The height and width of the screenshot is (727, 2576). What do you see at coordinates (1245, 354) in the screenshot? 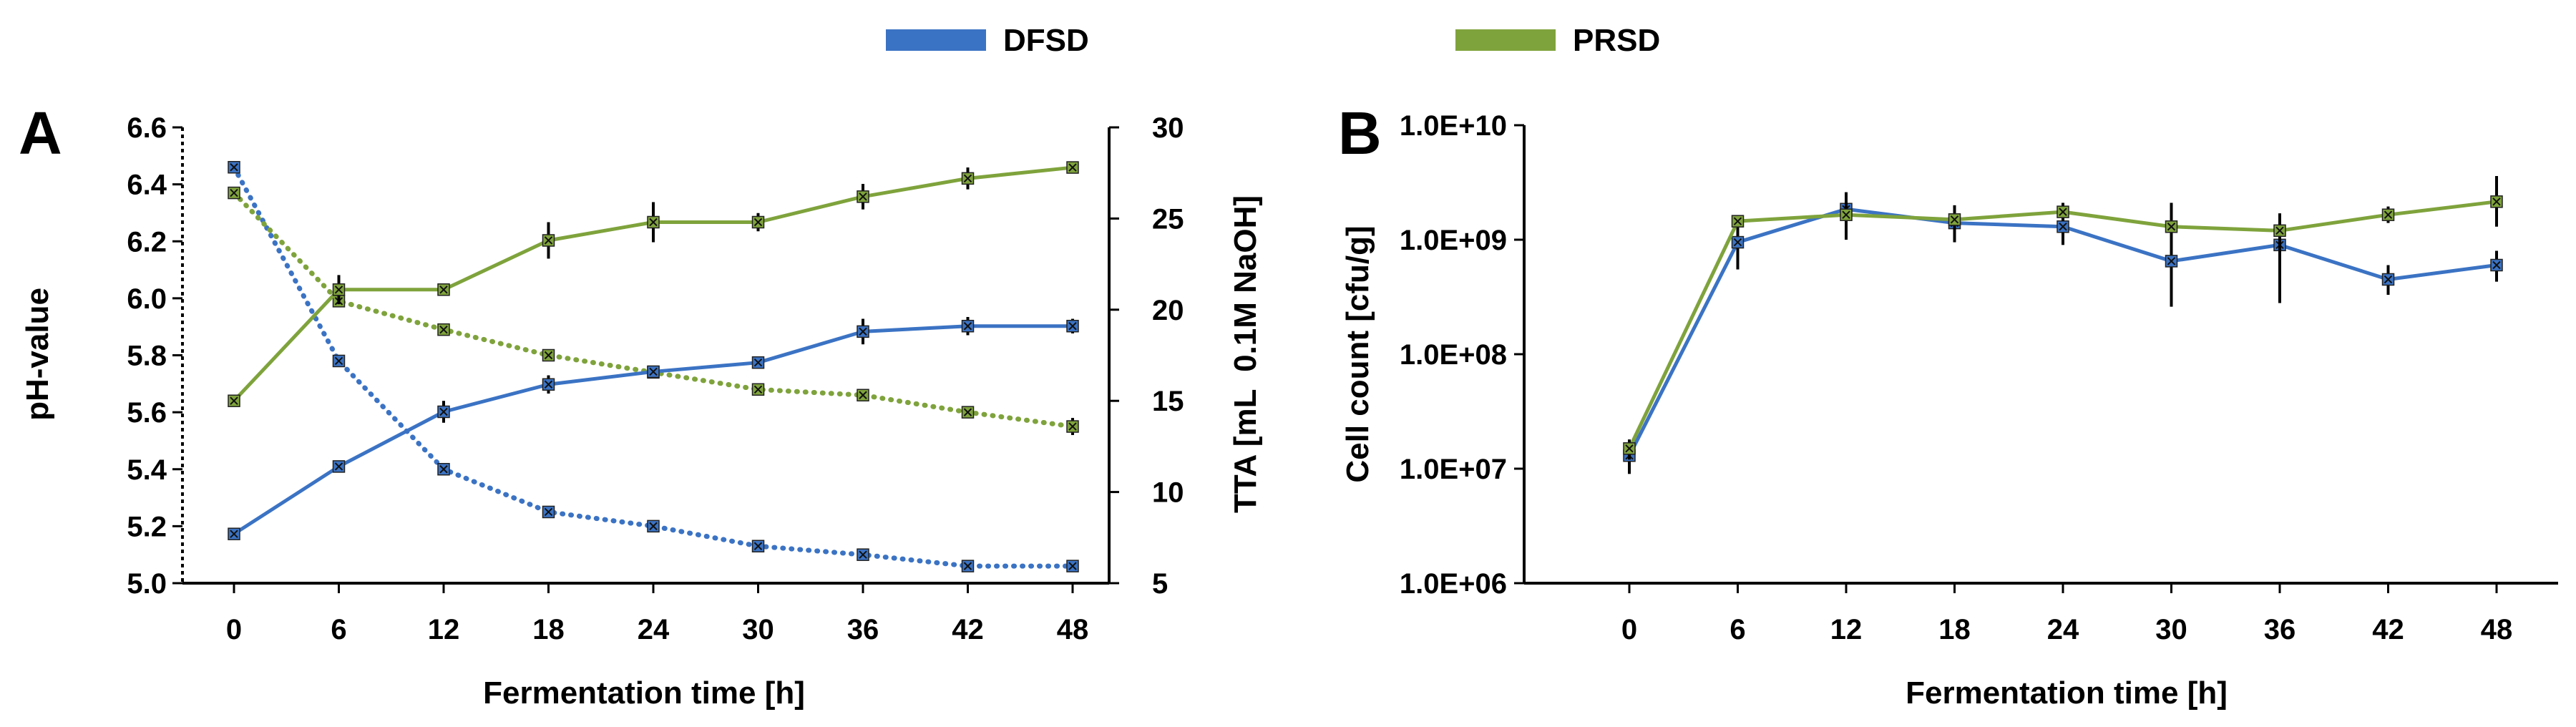
I see `panel-a-y2-axis-title: TTA [mL 0.1M NaOH]` at bounding box center [1245, 354].